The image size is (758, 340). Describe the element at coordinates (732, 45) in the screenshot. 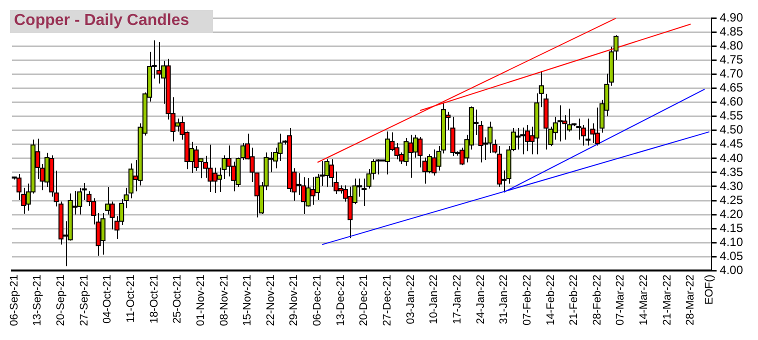

I see `y-tick-label: 4.80` at that location.